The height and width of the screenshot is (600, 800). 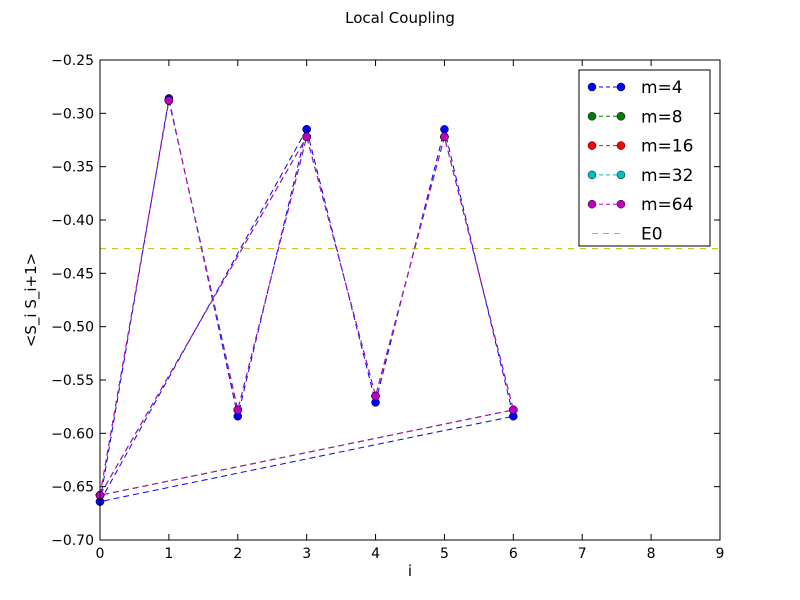 I want to click on x-tick-label: 8, so click(x=651, y=554).